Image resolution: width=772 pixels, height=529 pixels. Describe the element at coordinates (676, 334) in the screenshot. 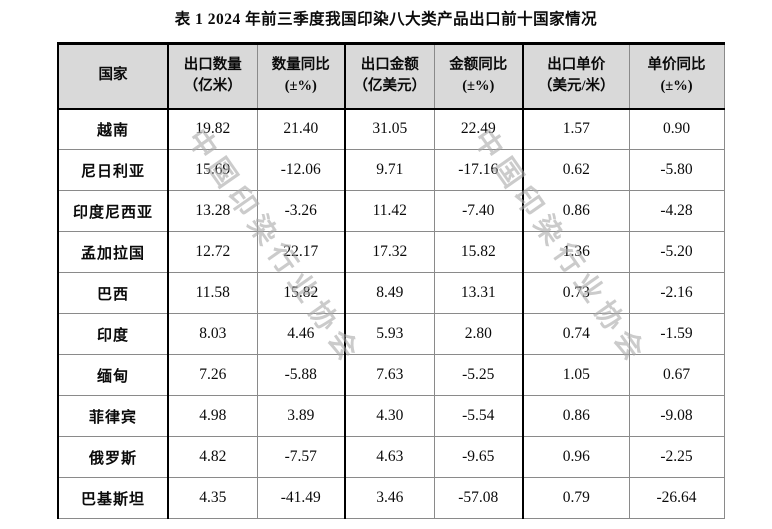

I see `value-cell-price-yoy: -1.59` at that location.